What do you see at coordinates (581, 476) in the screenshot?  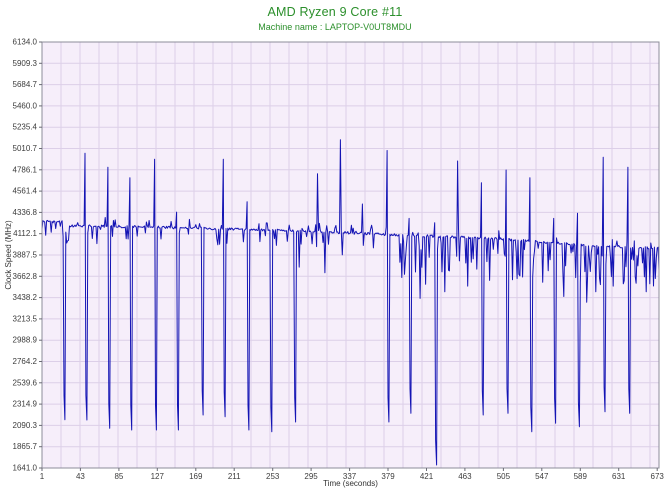 I see `x-tick-label: 589` at bounding box center [581, 476].